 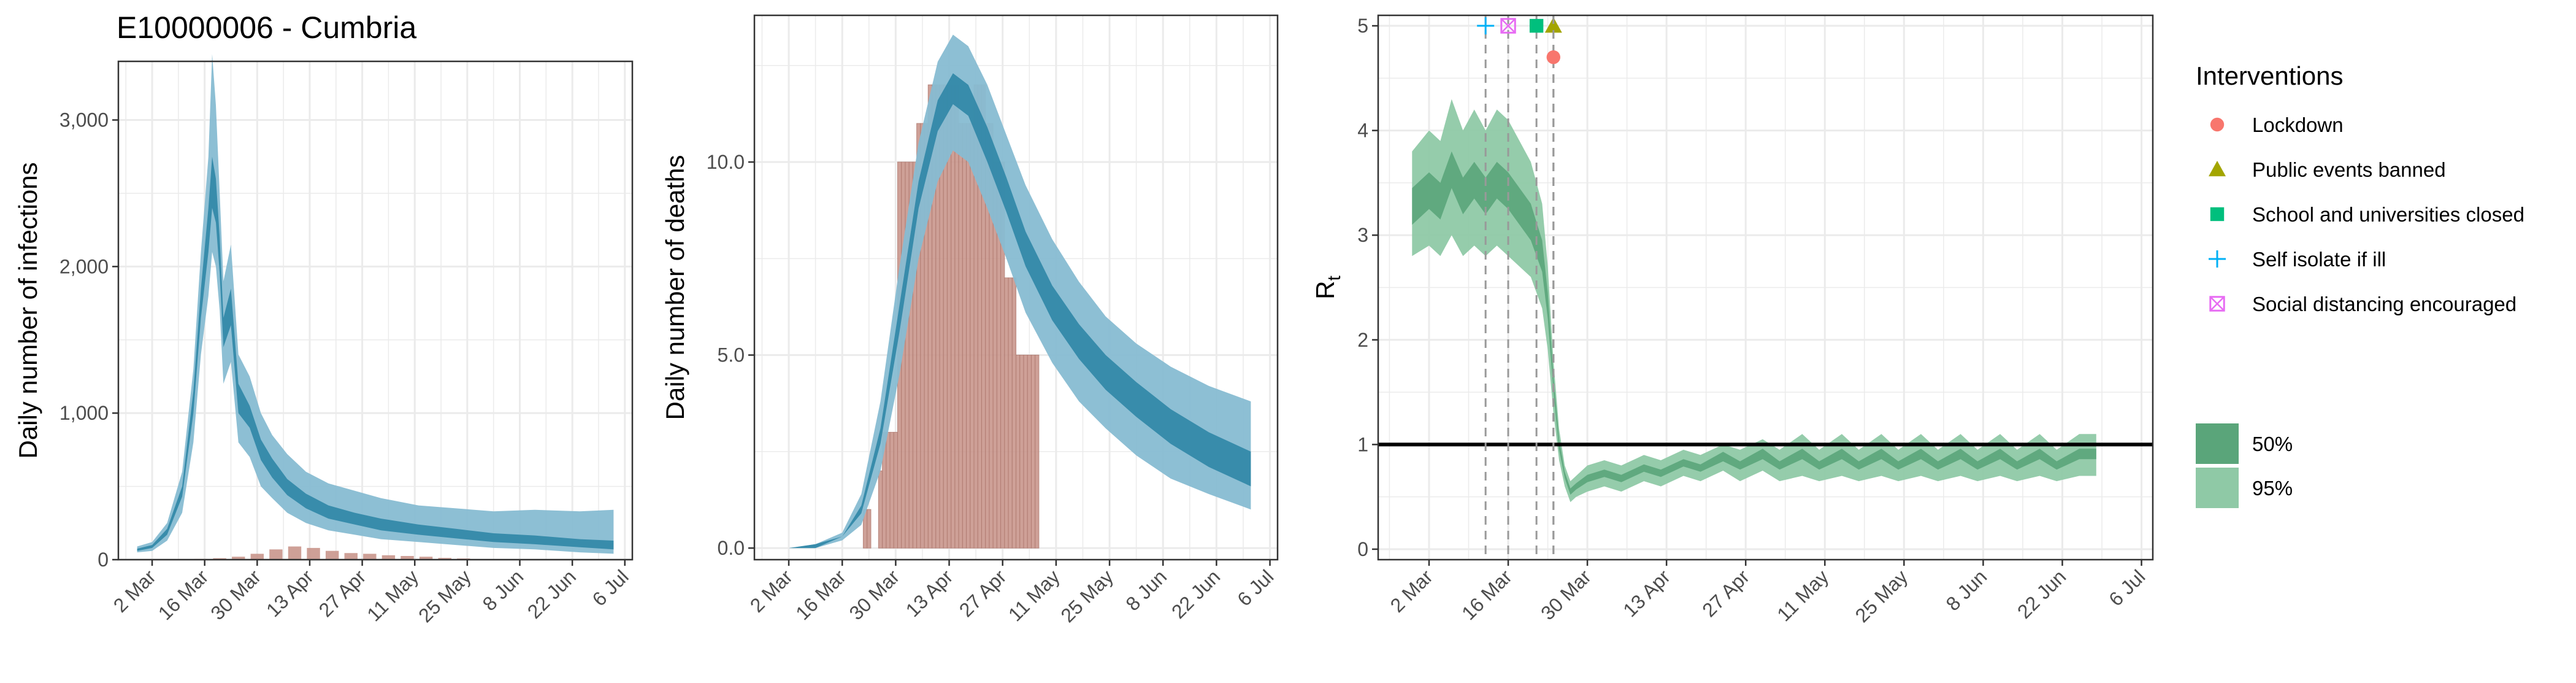 What do you see at coordinates (2349, 170) in the screenshot?
I see `legend-item-label: Public events banned` at bounding box center [2349, 170].